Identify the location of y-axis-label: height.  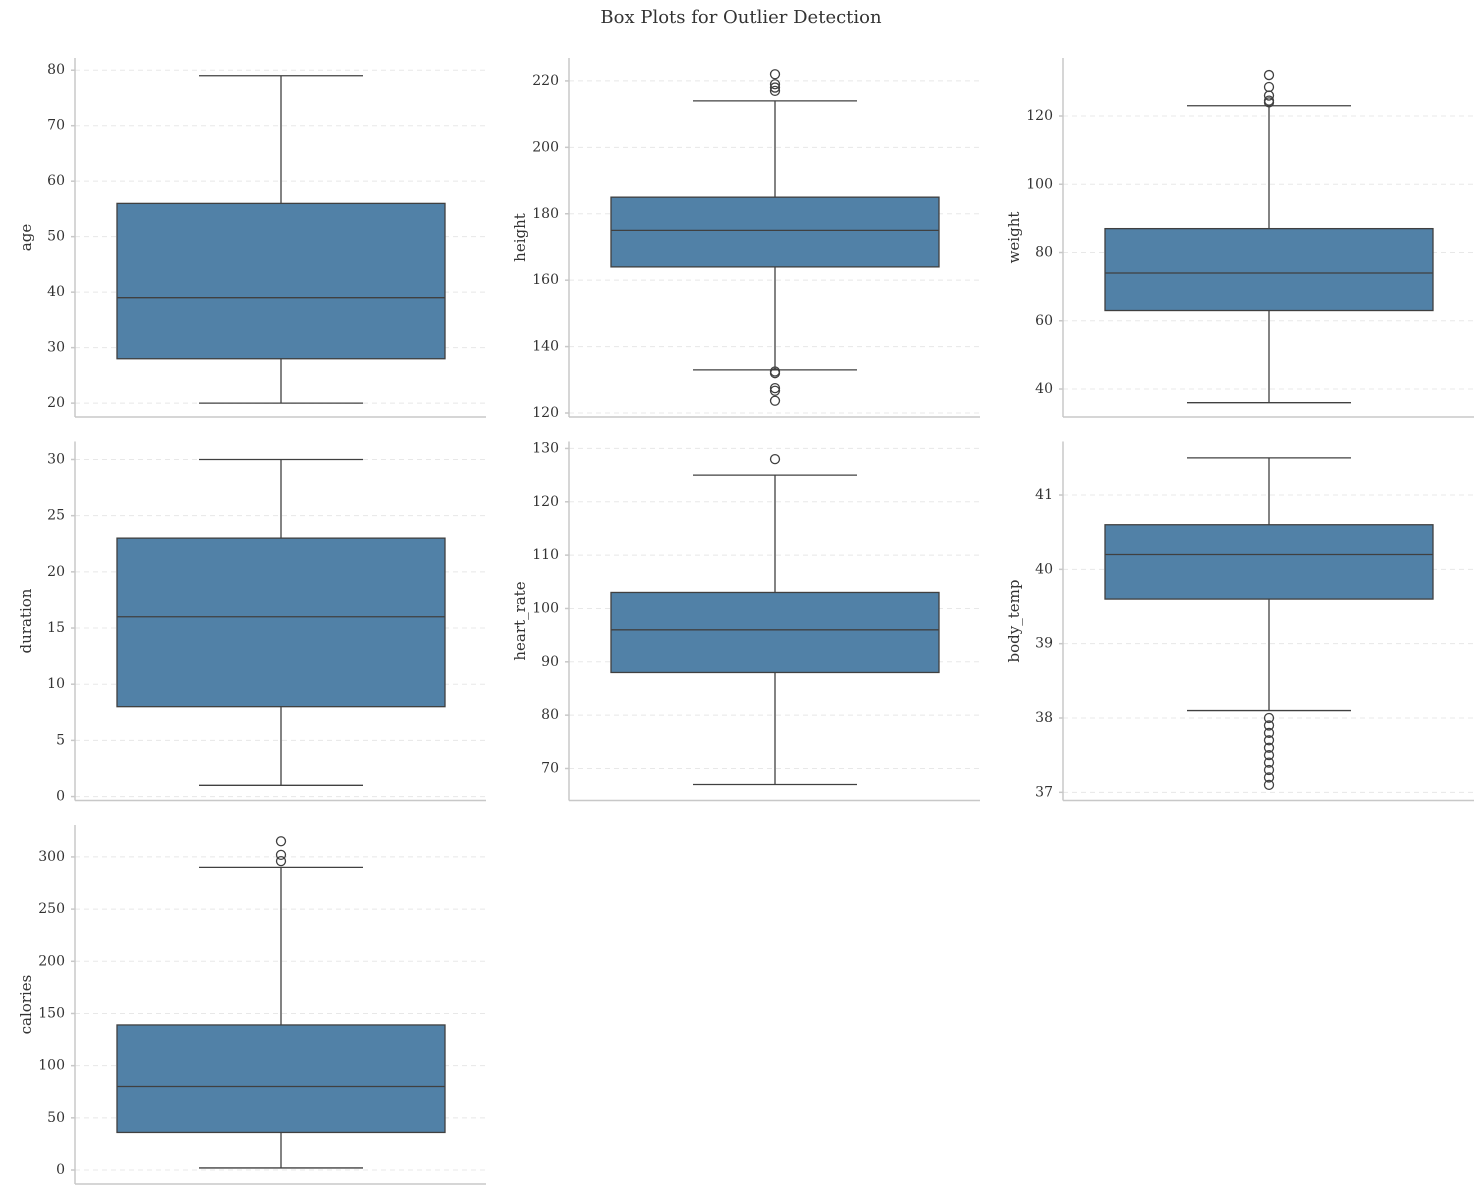
(520, 237).